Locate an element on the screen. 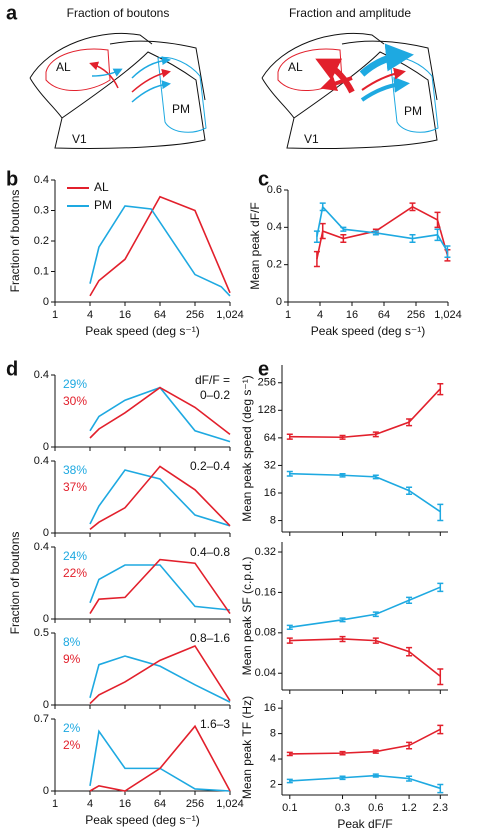  y-tick-label: 2 is located at coordinates (273, 784).